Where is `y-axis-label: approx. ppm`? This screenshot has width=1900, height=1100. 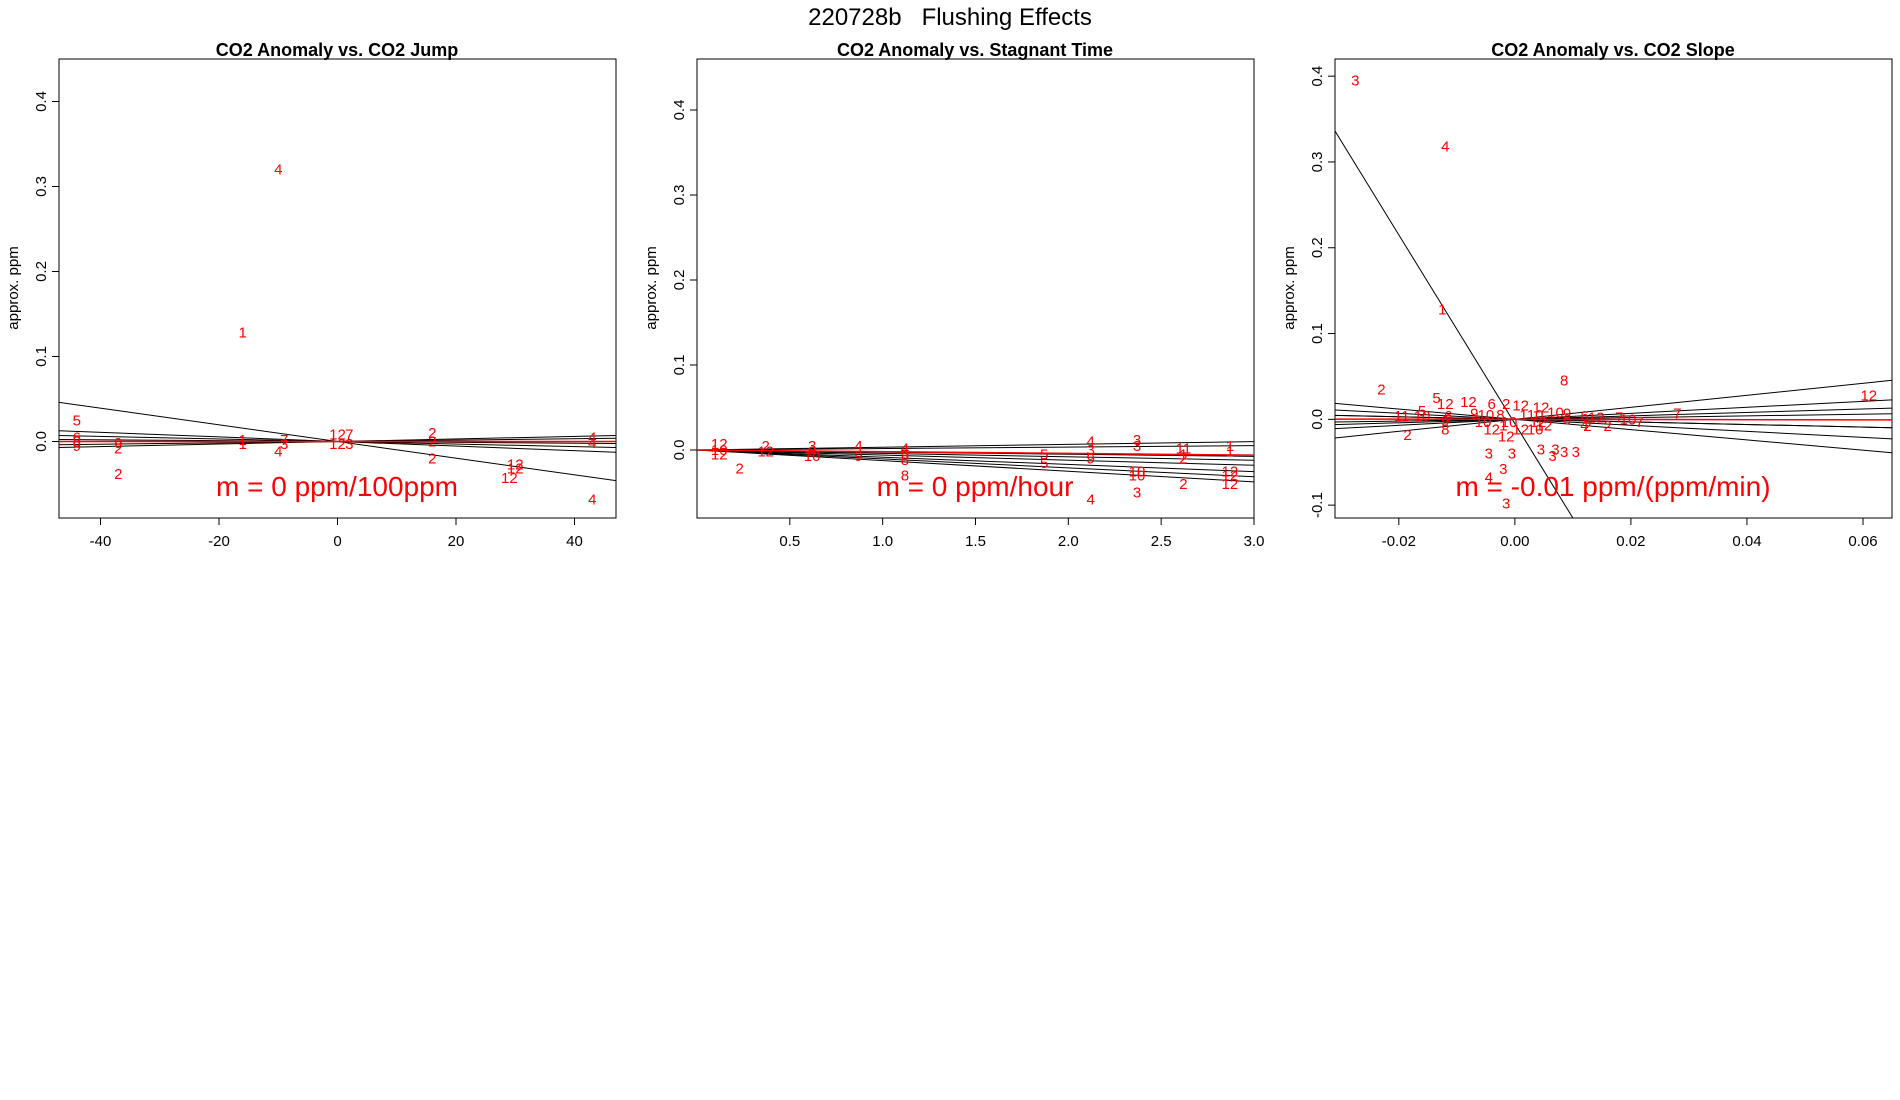 y-axis-label: approx. ppm is located at coordinates (13, 287).